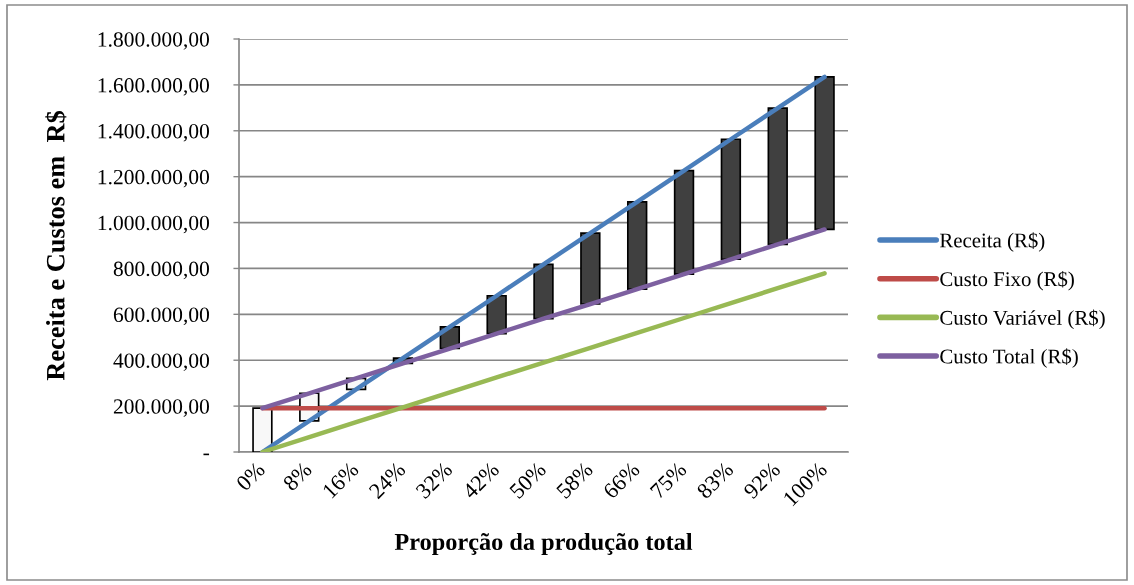  I want to click on y-axis-title: Receita e Custos em R$, so click(56, 246).